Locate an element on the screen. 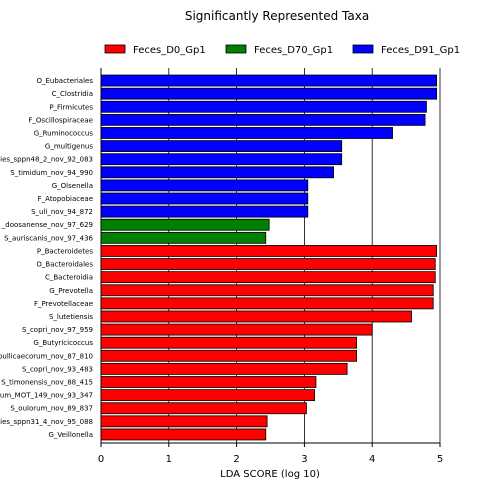  category-label: O_Eubacteriales is located at coordinates (64, 81).